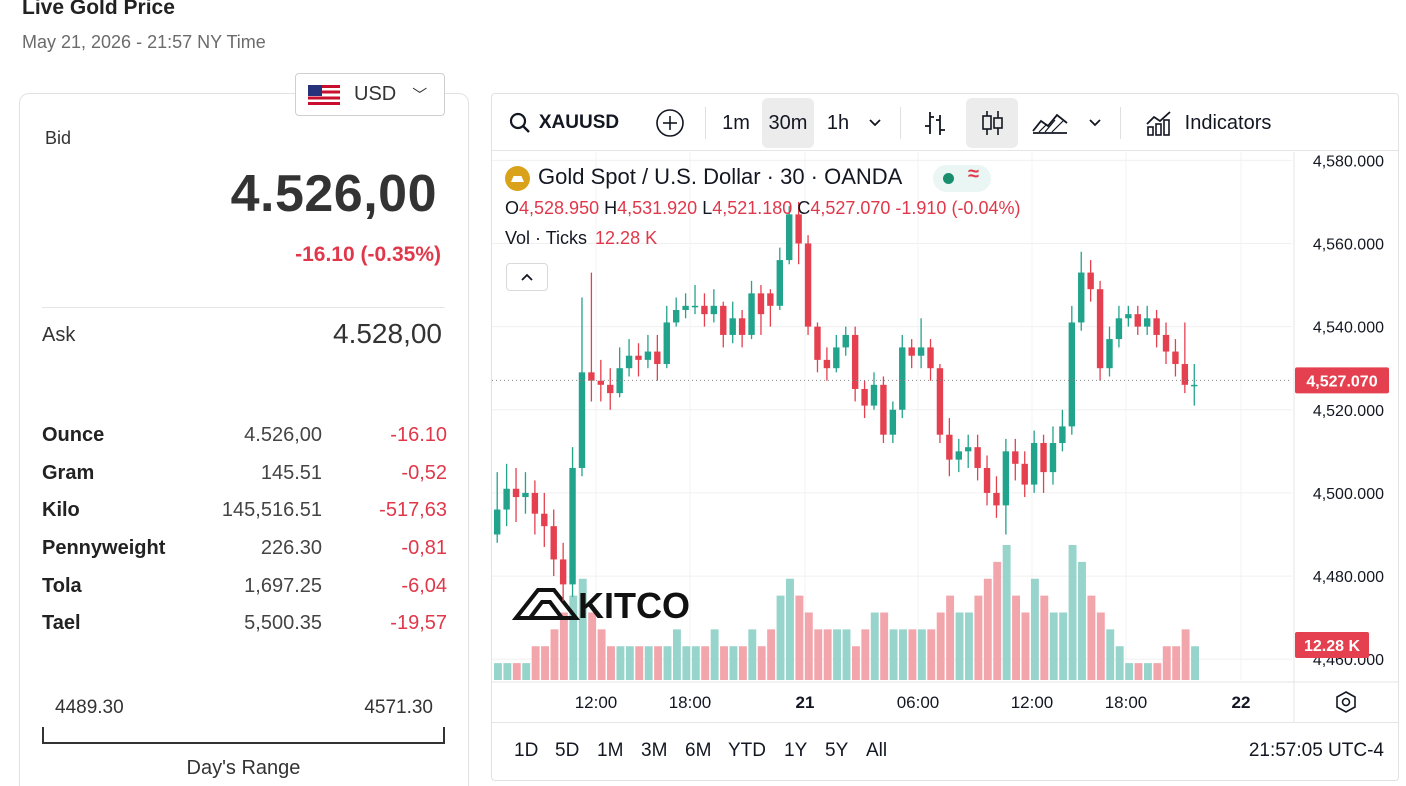 The height and width of the screenshot is (786, 1406). What do you see at coordinates (837, 750) in the screenshot?
I see `range-5y: 5Y` at bounding box center [837, 750].